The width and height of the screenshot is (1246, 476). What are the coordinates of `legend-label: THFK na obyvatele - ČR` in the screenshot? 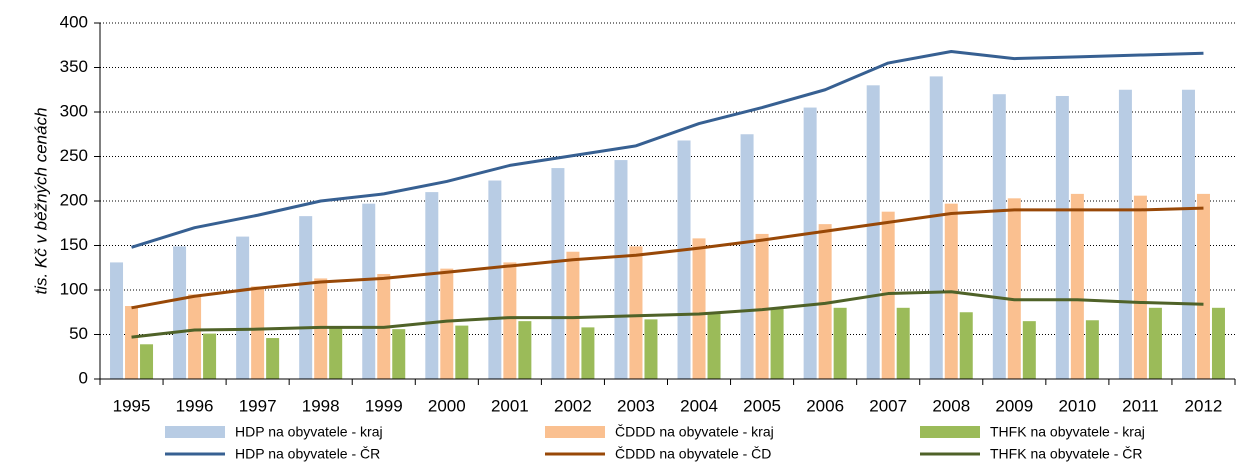 It's located at (1066, 454).